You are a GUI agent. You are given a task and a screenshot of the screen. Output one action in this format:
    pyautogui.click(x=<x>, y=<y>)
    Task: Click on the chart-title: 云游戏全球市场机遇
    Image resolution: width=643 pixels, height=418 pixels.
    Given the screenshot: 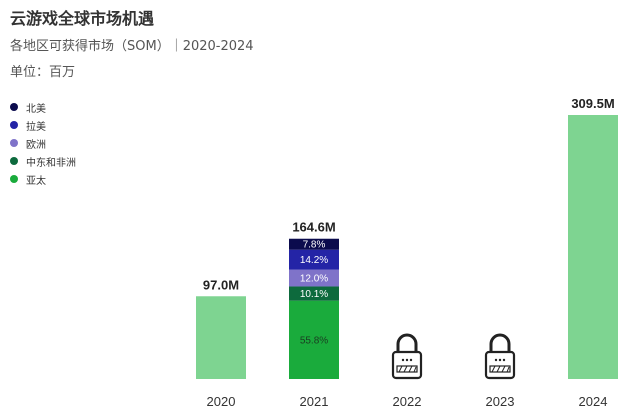 What is the action you would take?
    pyautogui.click(x=82, y=18)
    